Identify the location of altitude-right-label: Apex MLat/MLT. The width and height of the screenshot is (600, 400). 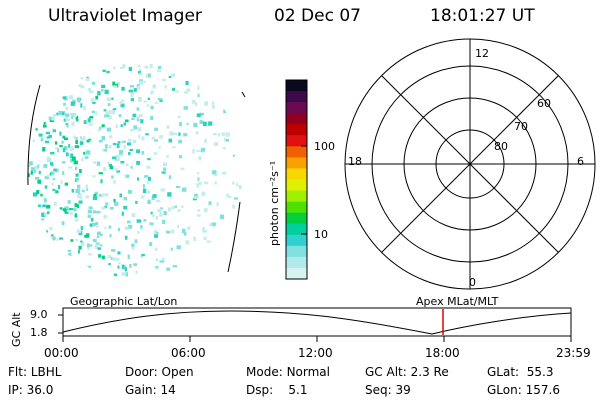
(457, 301).